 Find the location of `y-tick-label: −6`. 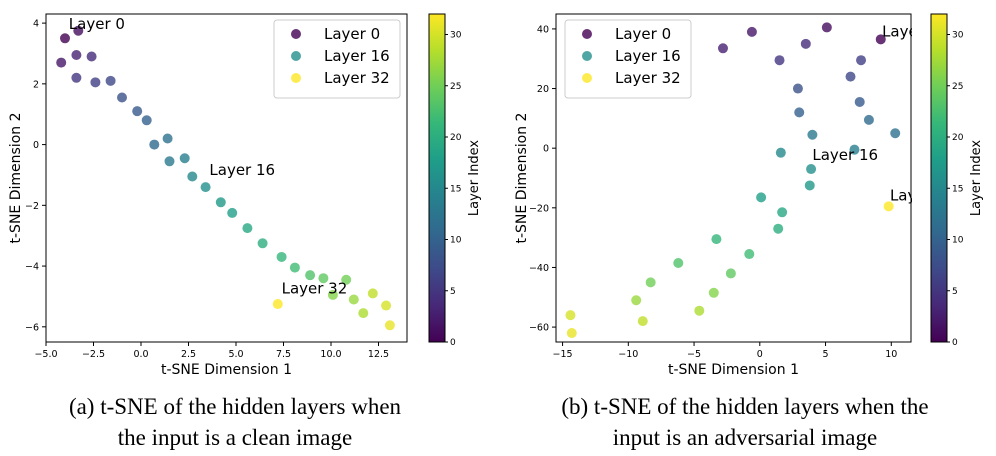

y-tick-label: −6 is located at coordinates (32, 327).